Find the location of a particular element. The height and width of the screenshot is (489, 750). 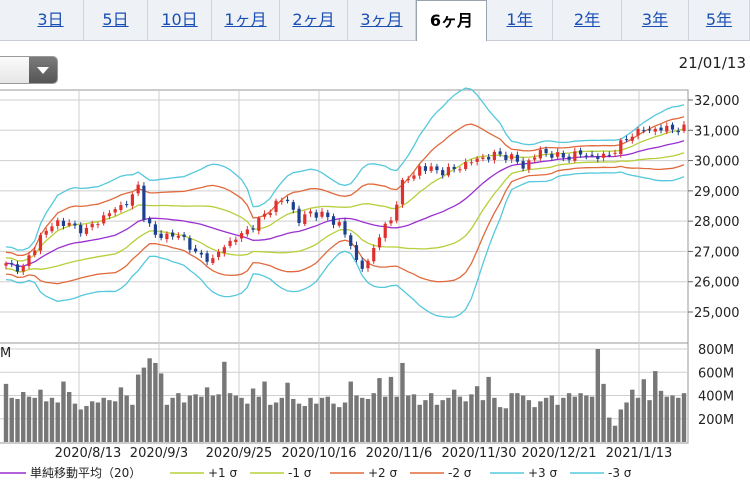

x-tick-label-4: 2020/11/6 is located at coordinates (399, 453).